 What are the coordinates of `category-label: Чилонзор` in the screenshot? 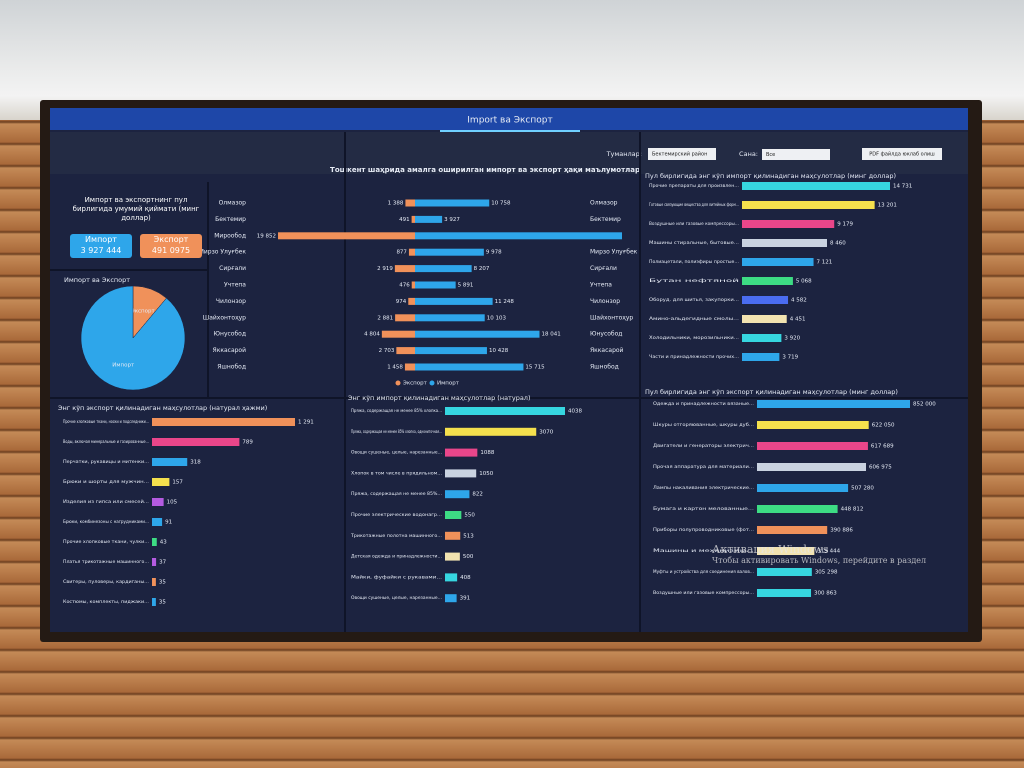 It's located at (605, 301).